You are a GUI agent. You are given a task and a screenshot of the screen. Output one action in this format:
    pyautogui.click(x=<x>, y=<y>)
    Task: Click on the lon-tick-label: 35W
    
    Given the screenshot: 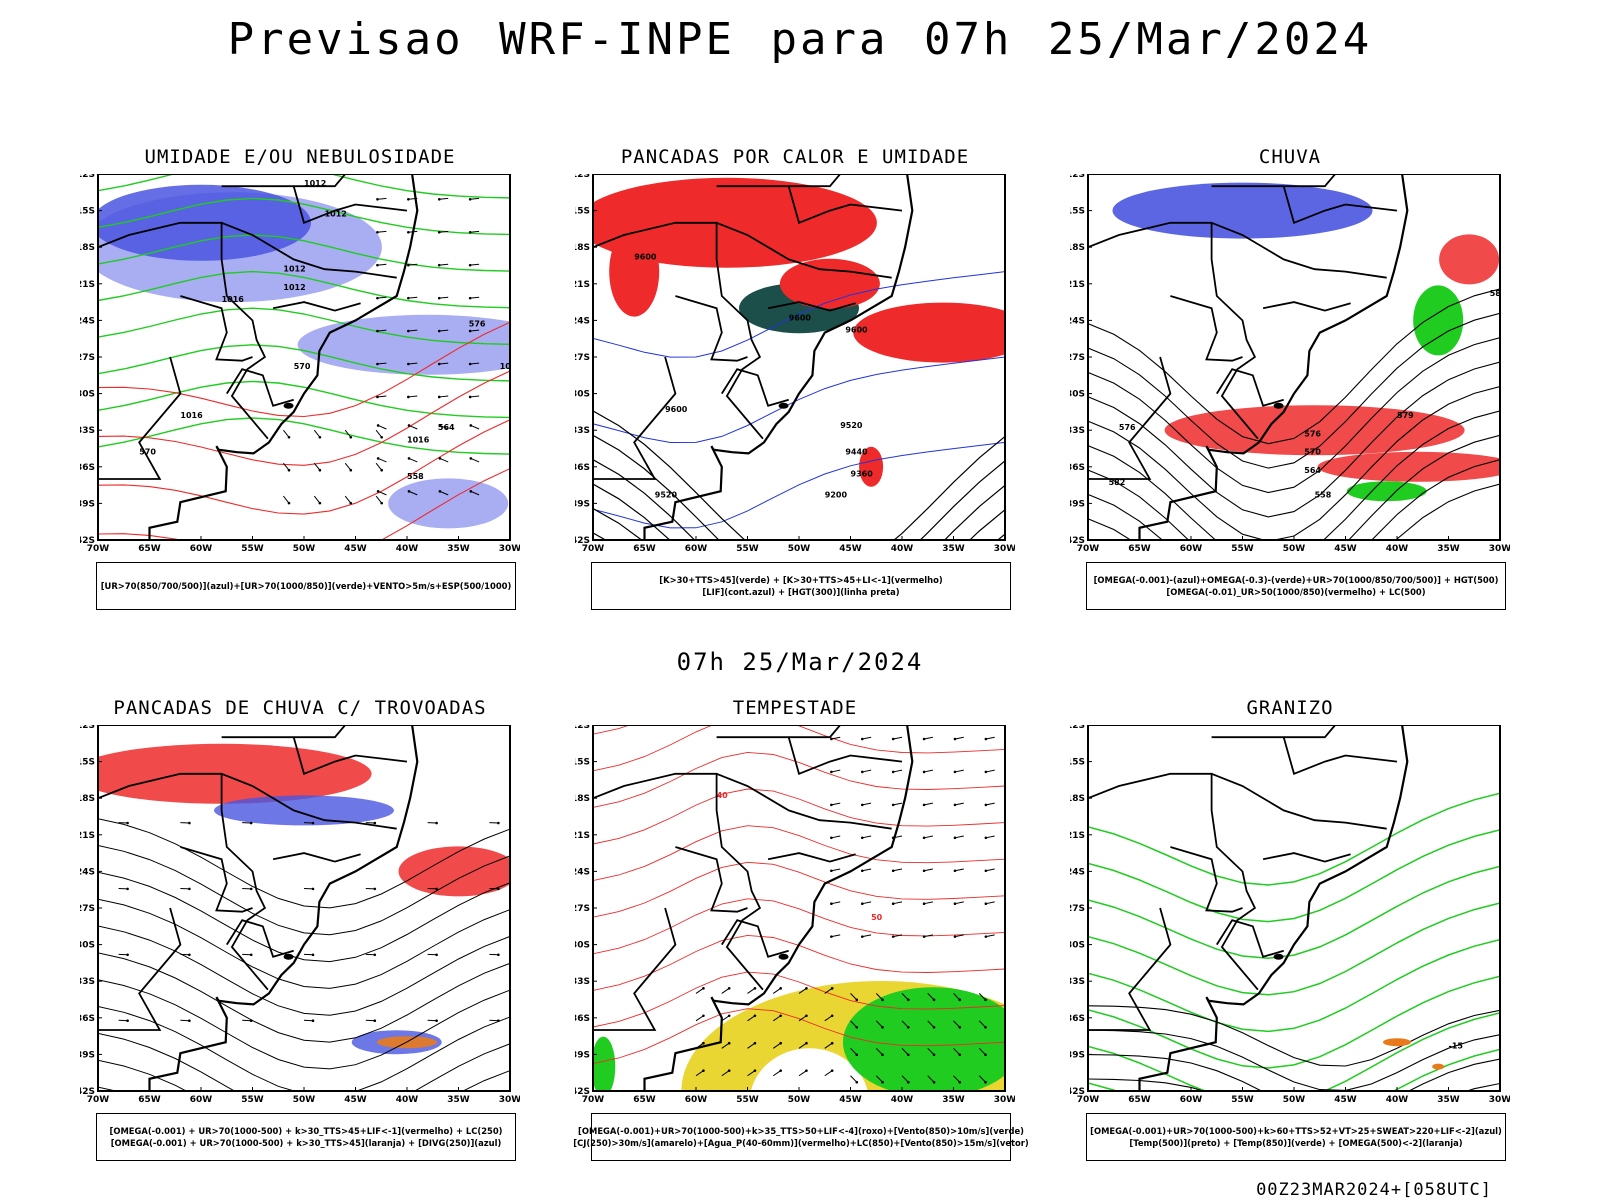 What is the action you would take?
    pyautogui.click(x=953, y=549)
    